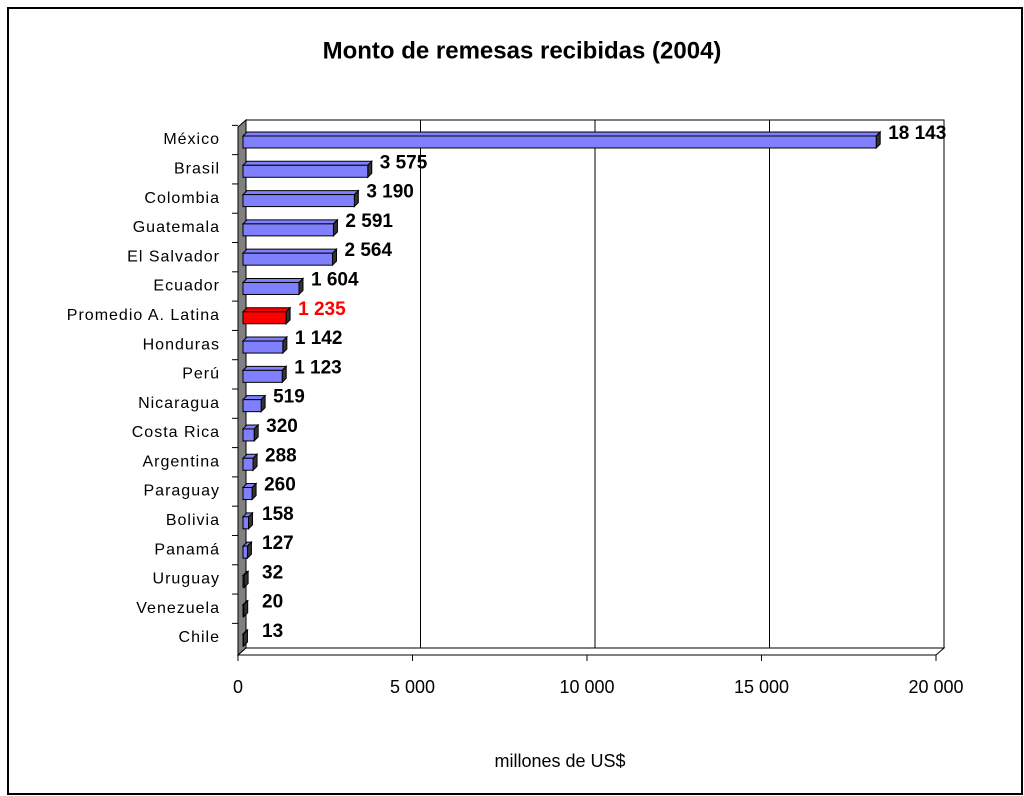  Describe the element at coordinates (182, 198) in the screenshot. I see `y-tick-label: Colombia` at that location.